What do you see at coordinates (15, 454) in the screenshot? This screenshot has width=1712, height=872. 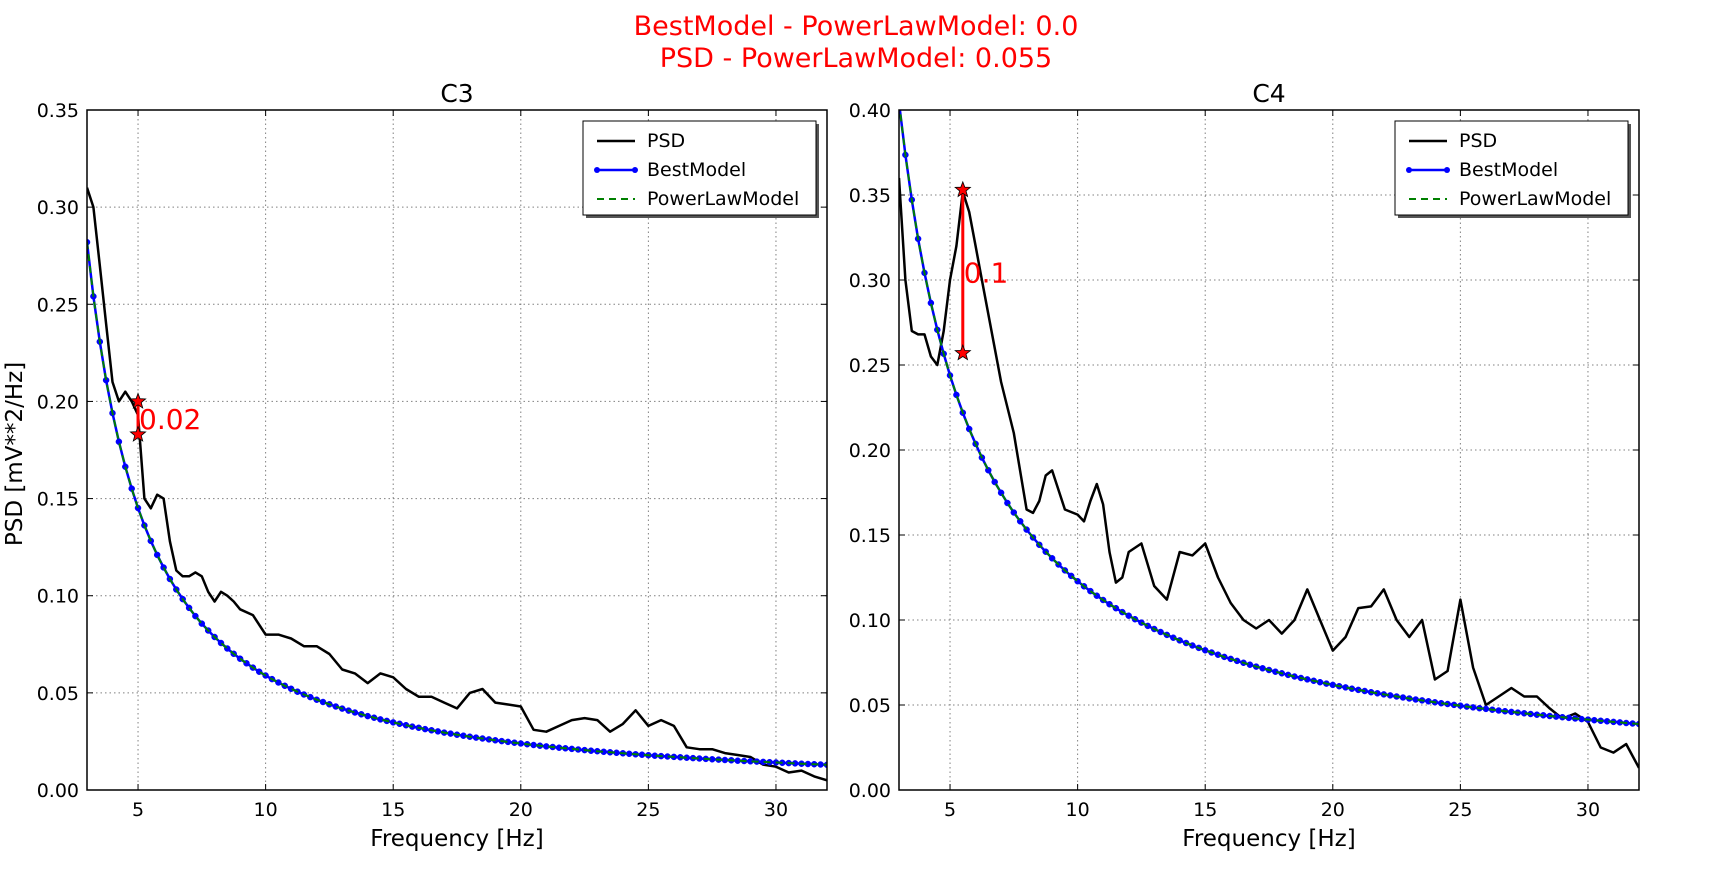 I see `y-axis-label: PSD [mV**2/Hz]` at bounding box center [15, 454].